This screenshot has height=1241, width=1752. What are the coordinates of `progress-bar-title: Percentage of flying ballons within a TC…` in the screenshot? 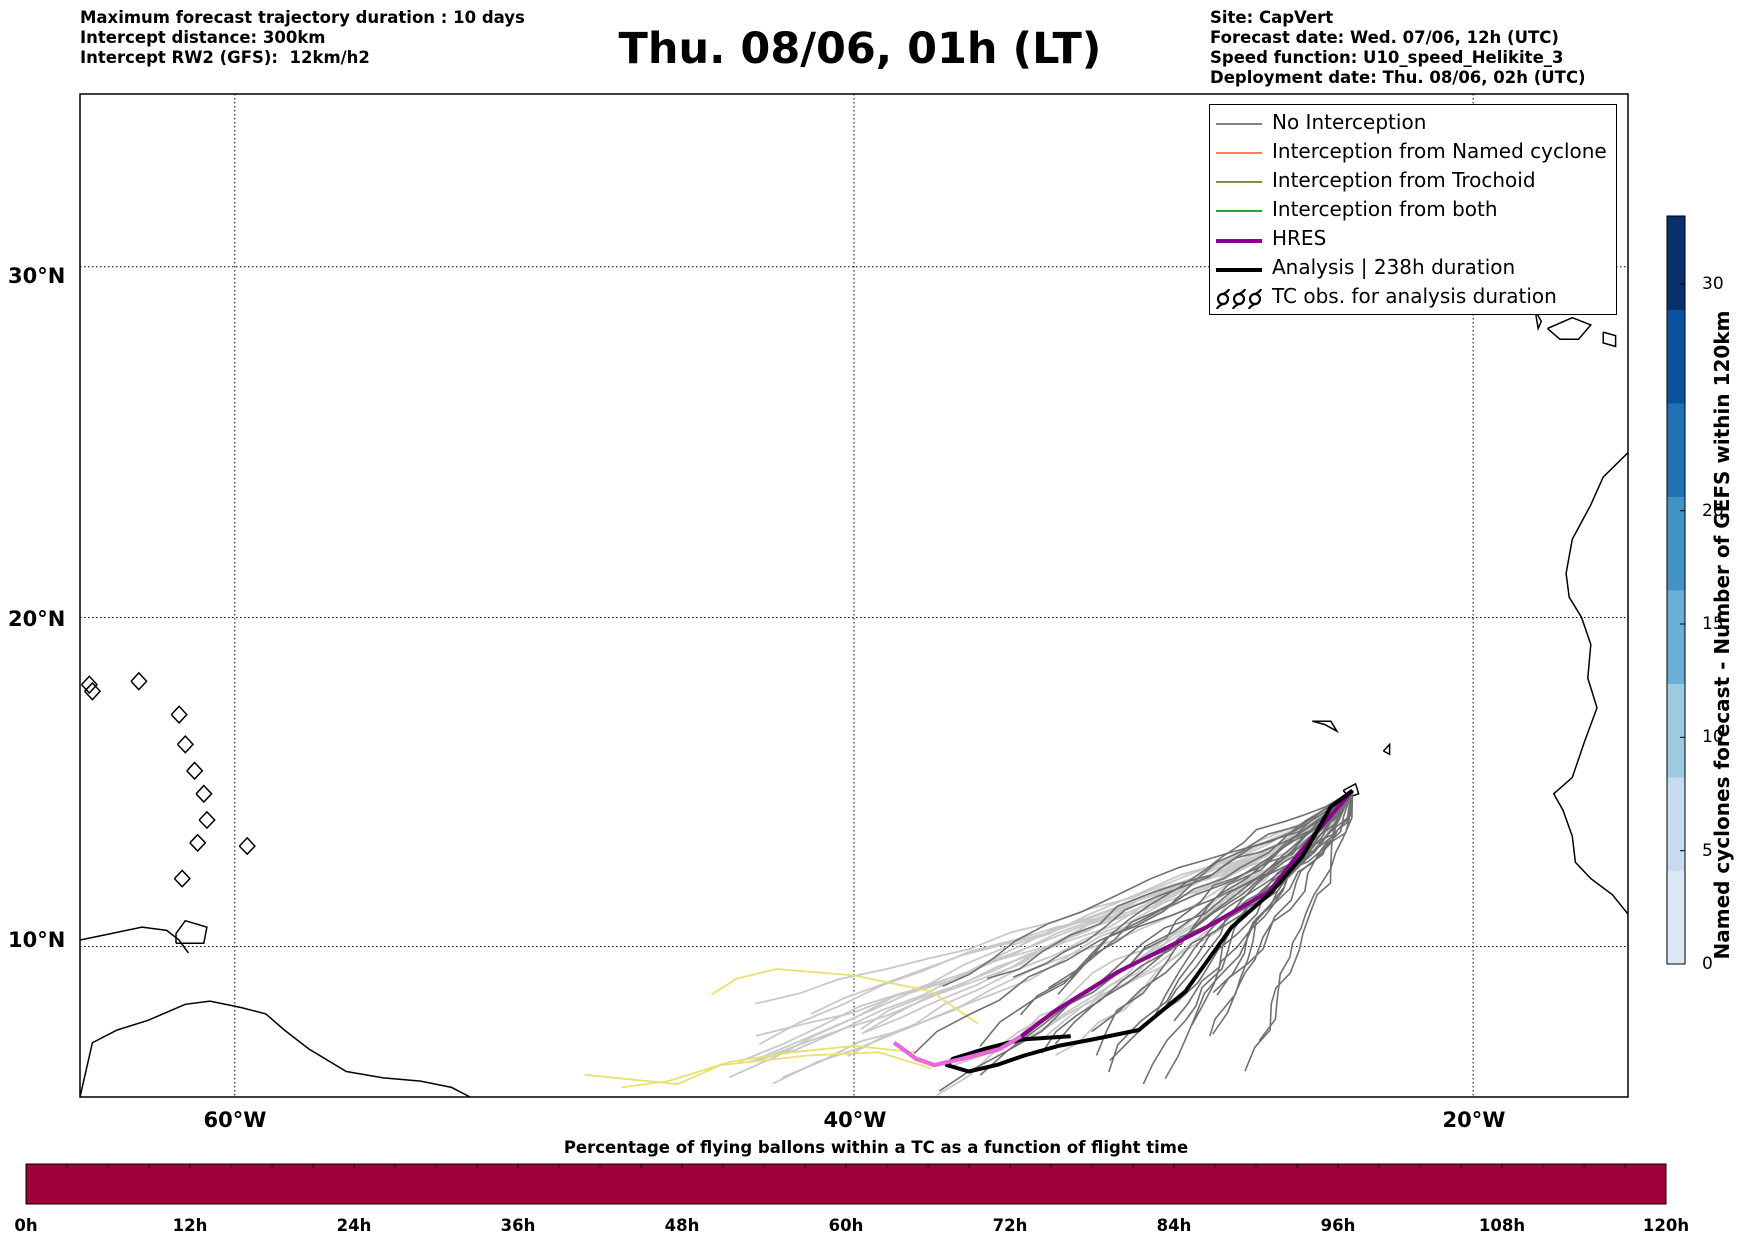 It's located at (876, 1147).